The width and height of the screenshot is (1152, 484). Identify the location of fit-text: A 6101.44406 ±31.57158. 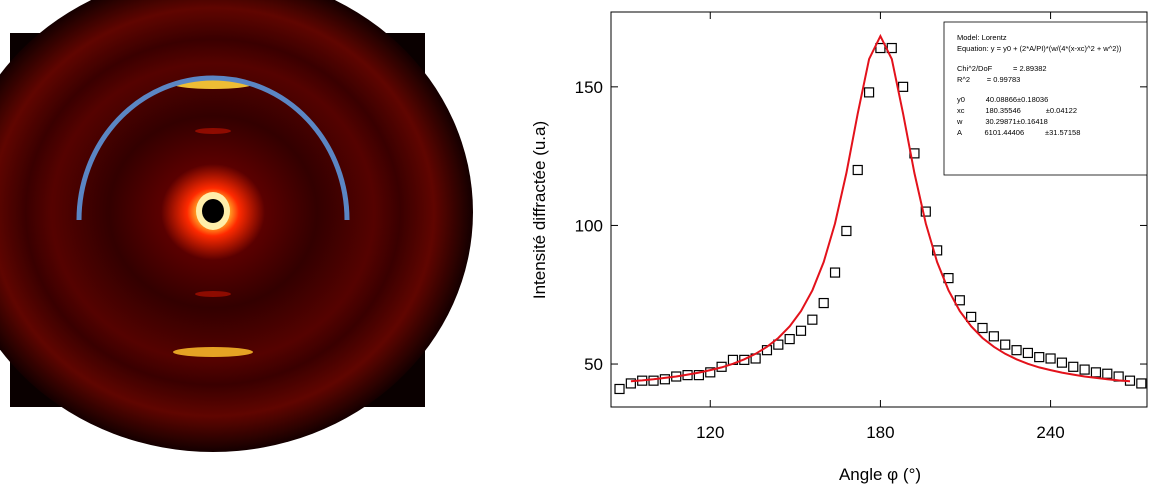
(1018, 132).